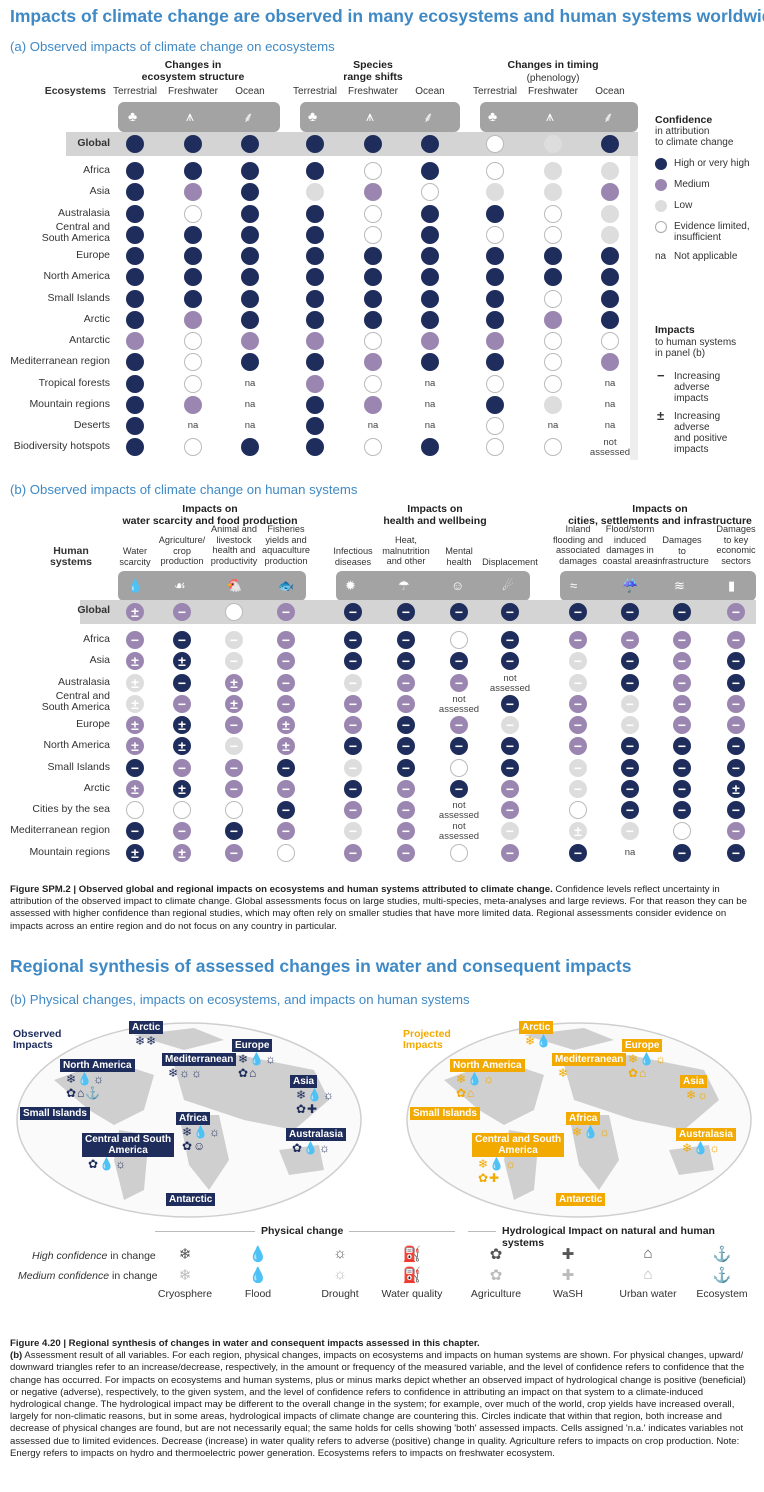 The height and width of the screenshot is (1492, 764). Describe the element at coordinates (257, 1066) in the screenshot. I see `observed-region-europe-icons: ❄💧☼ ✿⌂` at that location.